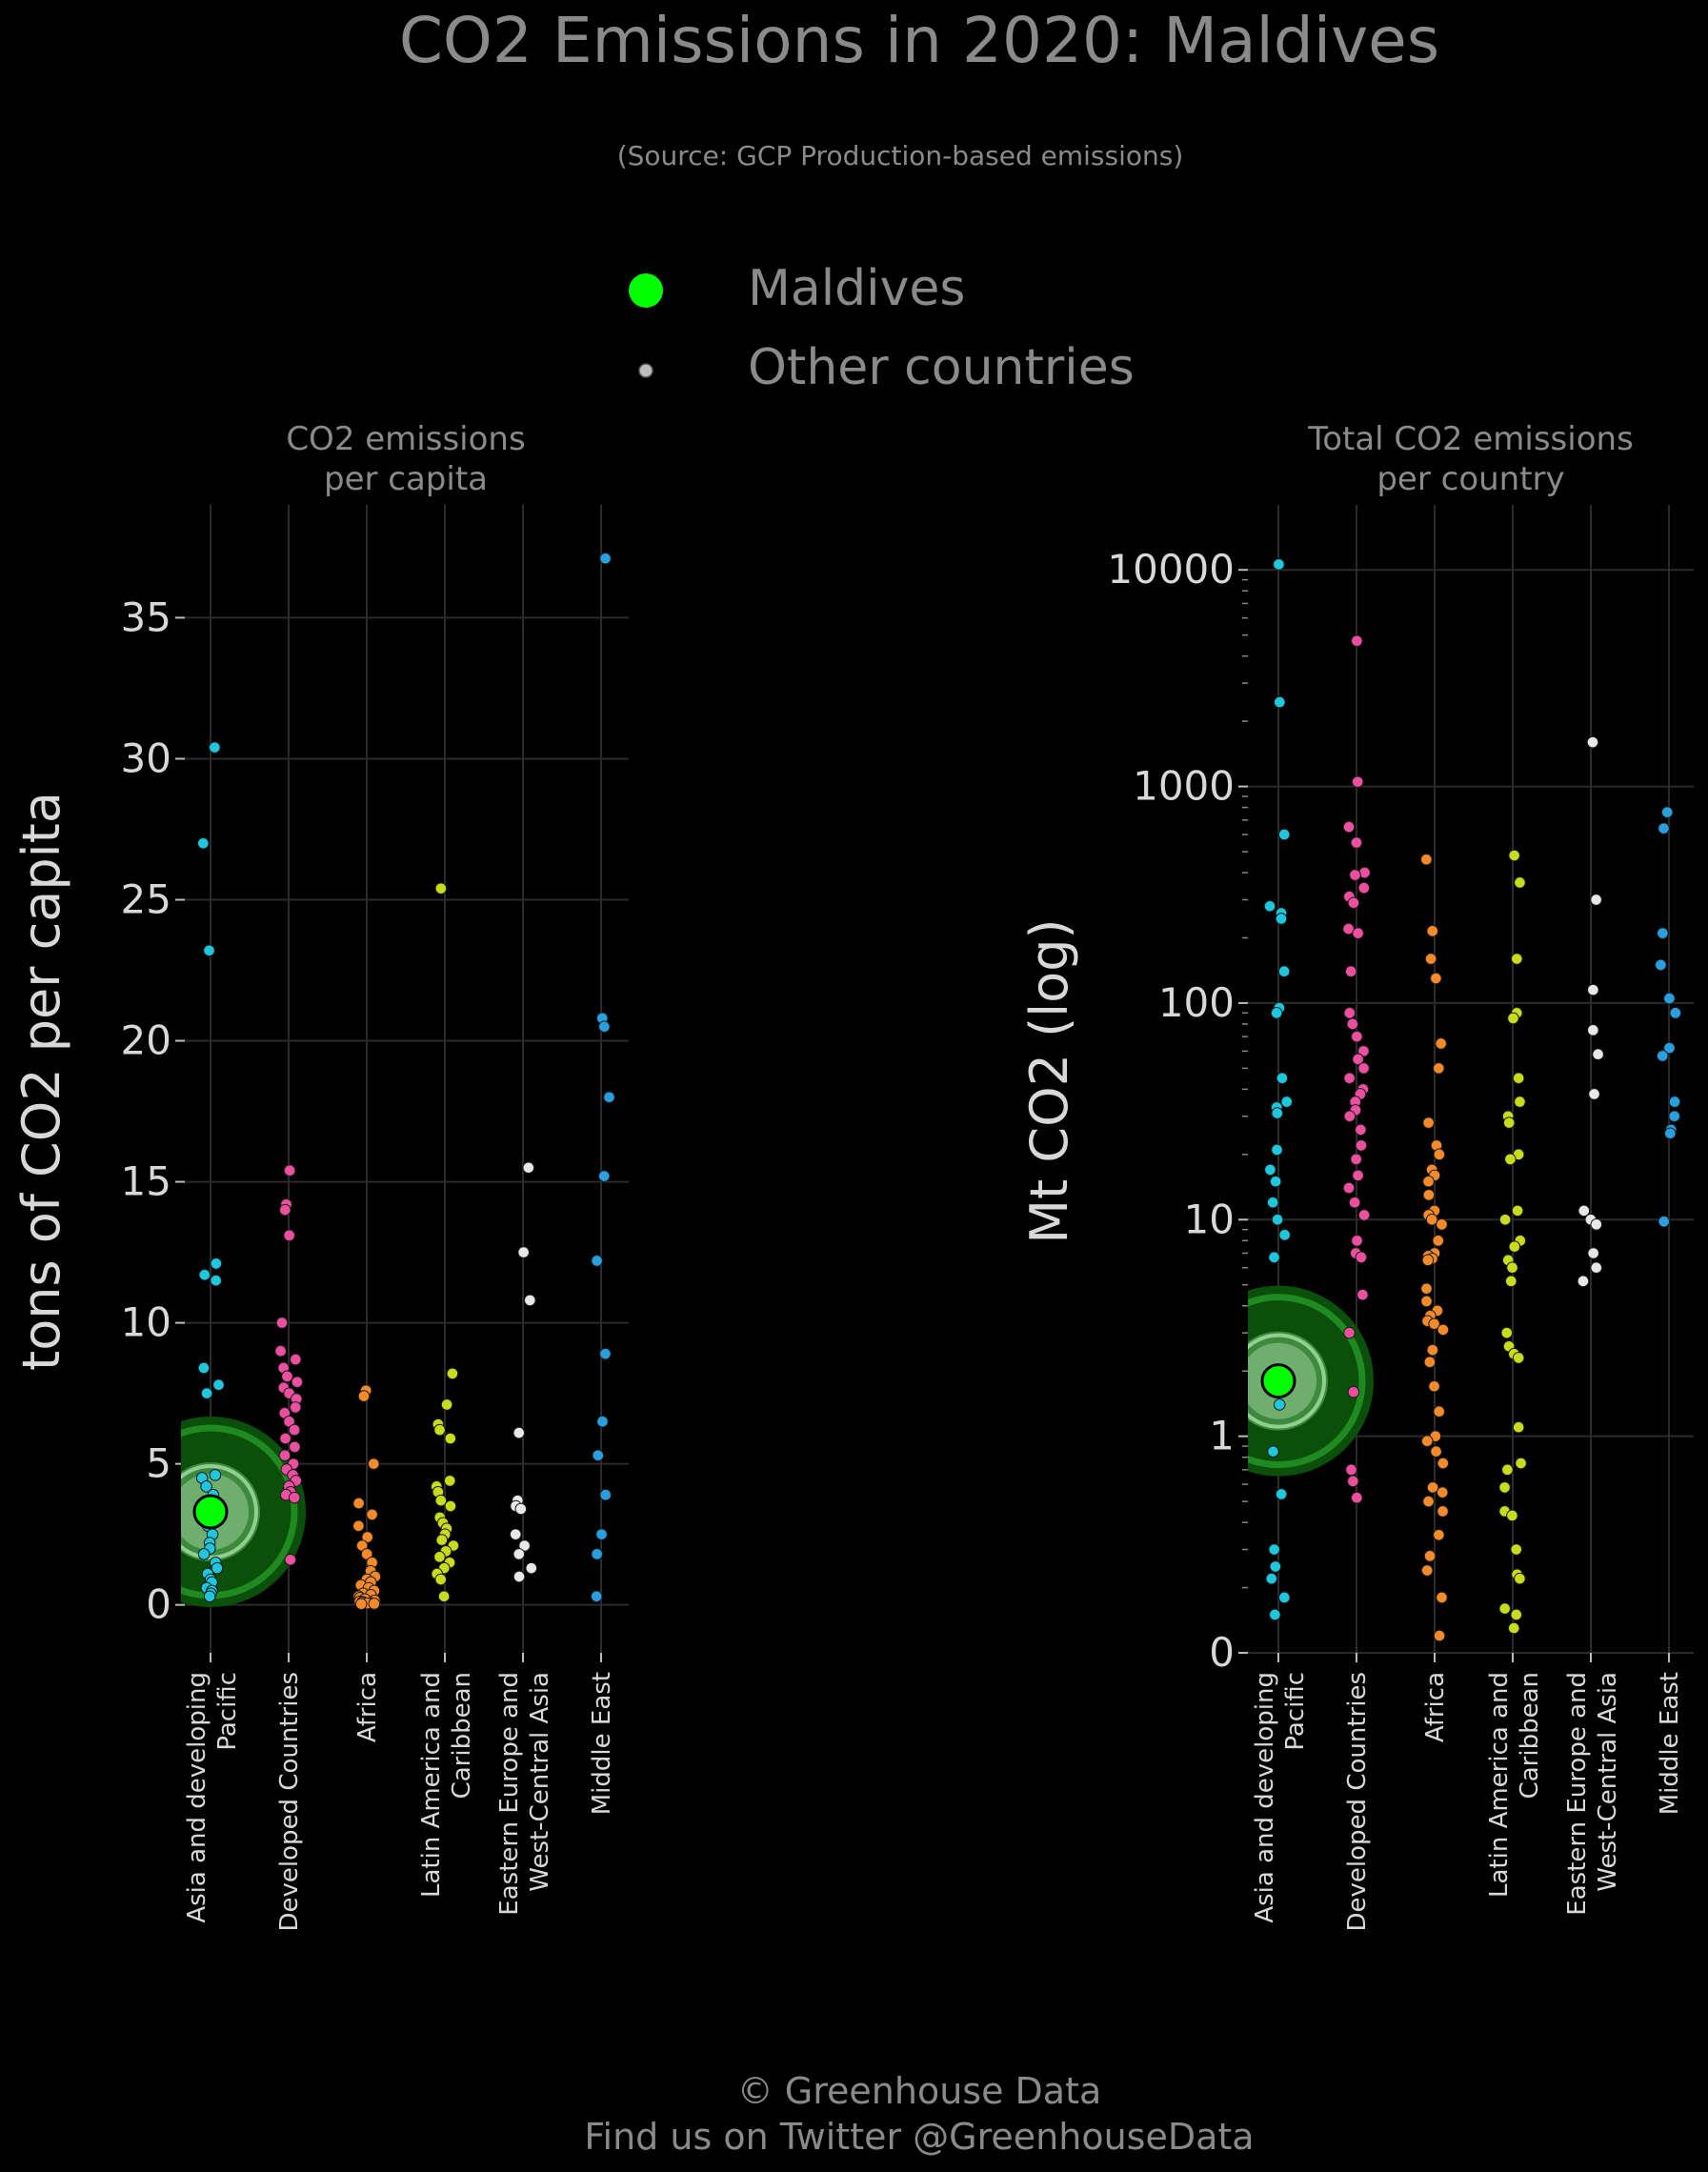 This screenshot has height=2172, width=1708. What do you see at coordinates (1670, 1743) in the screenshot?
I see `x-tick-label: Middle East` at bounding box center [1670, 1743].